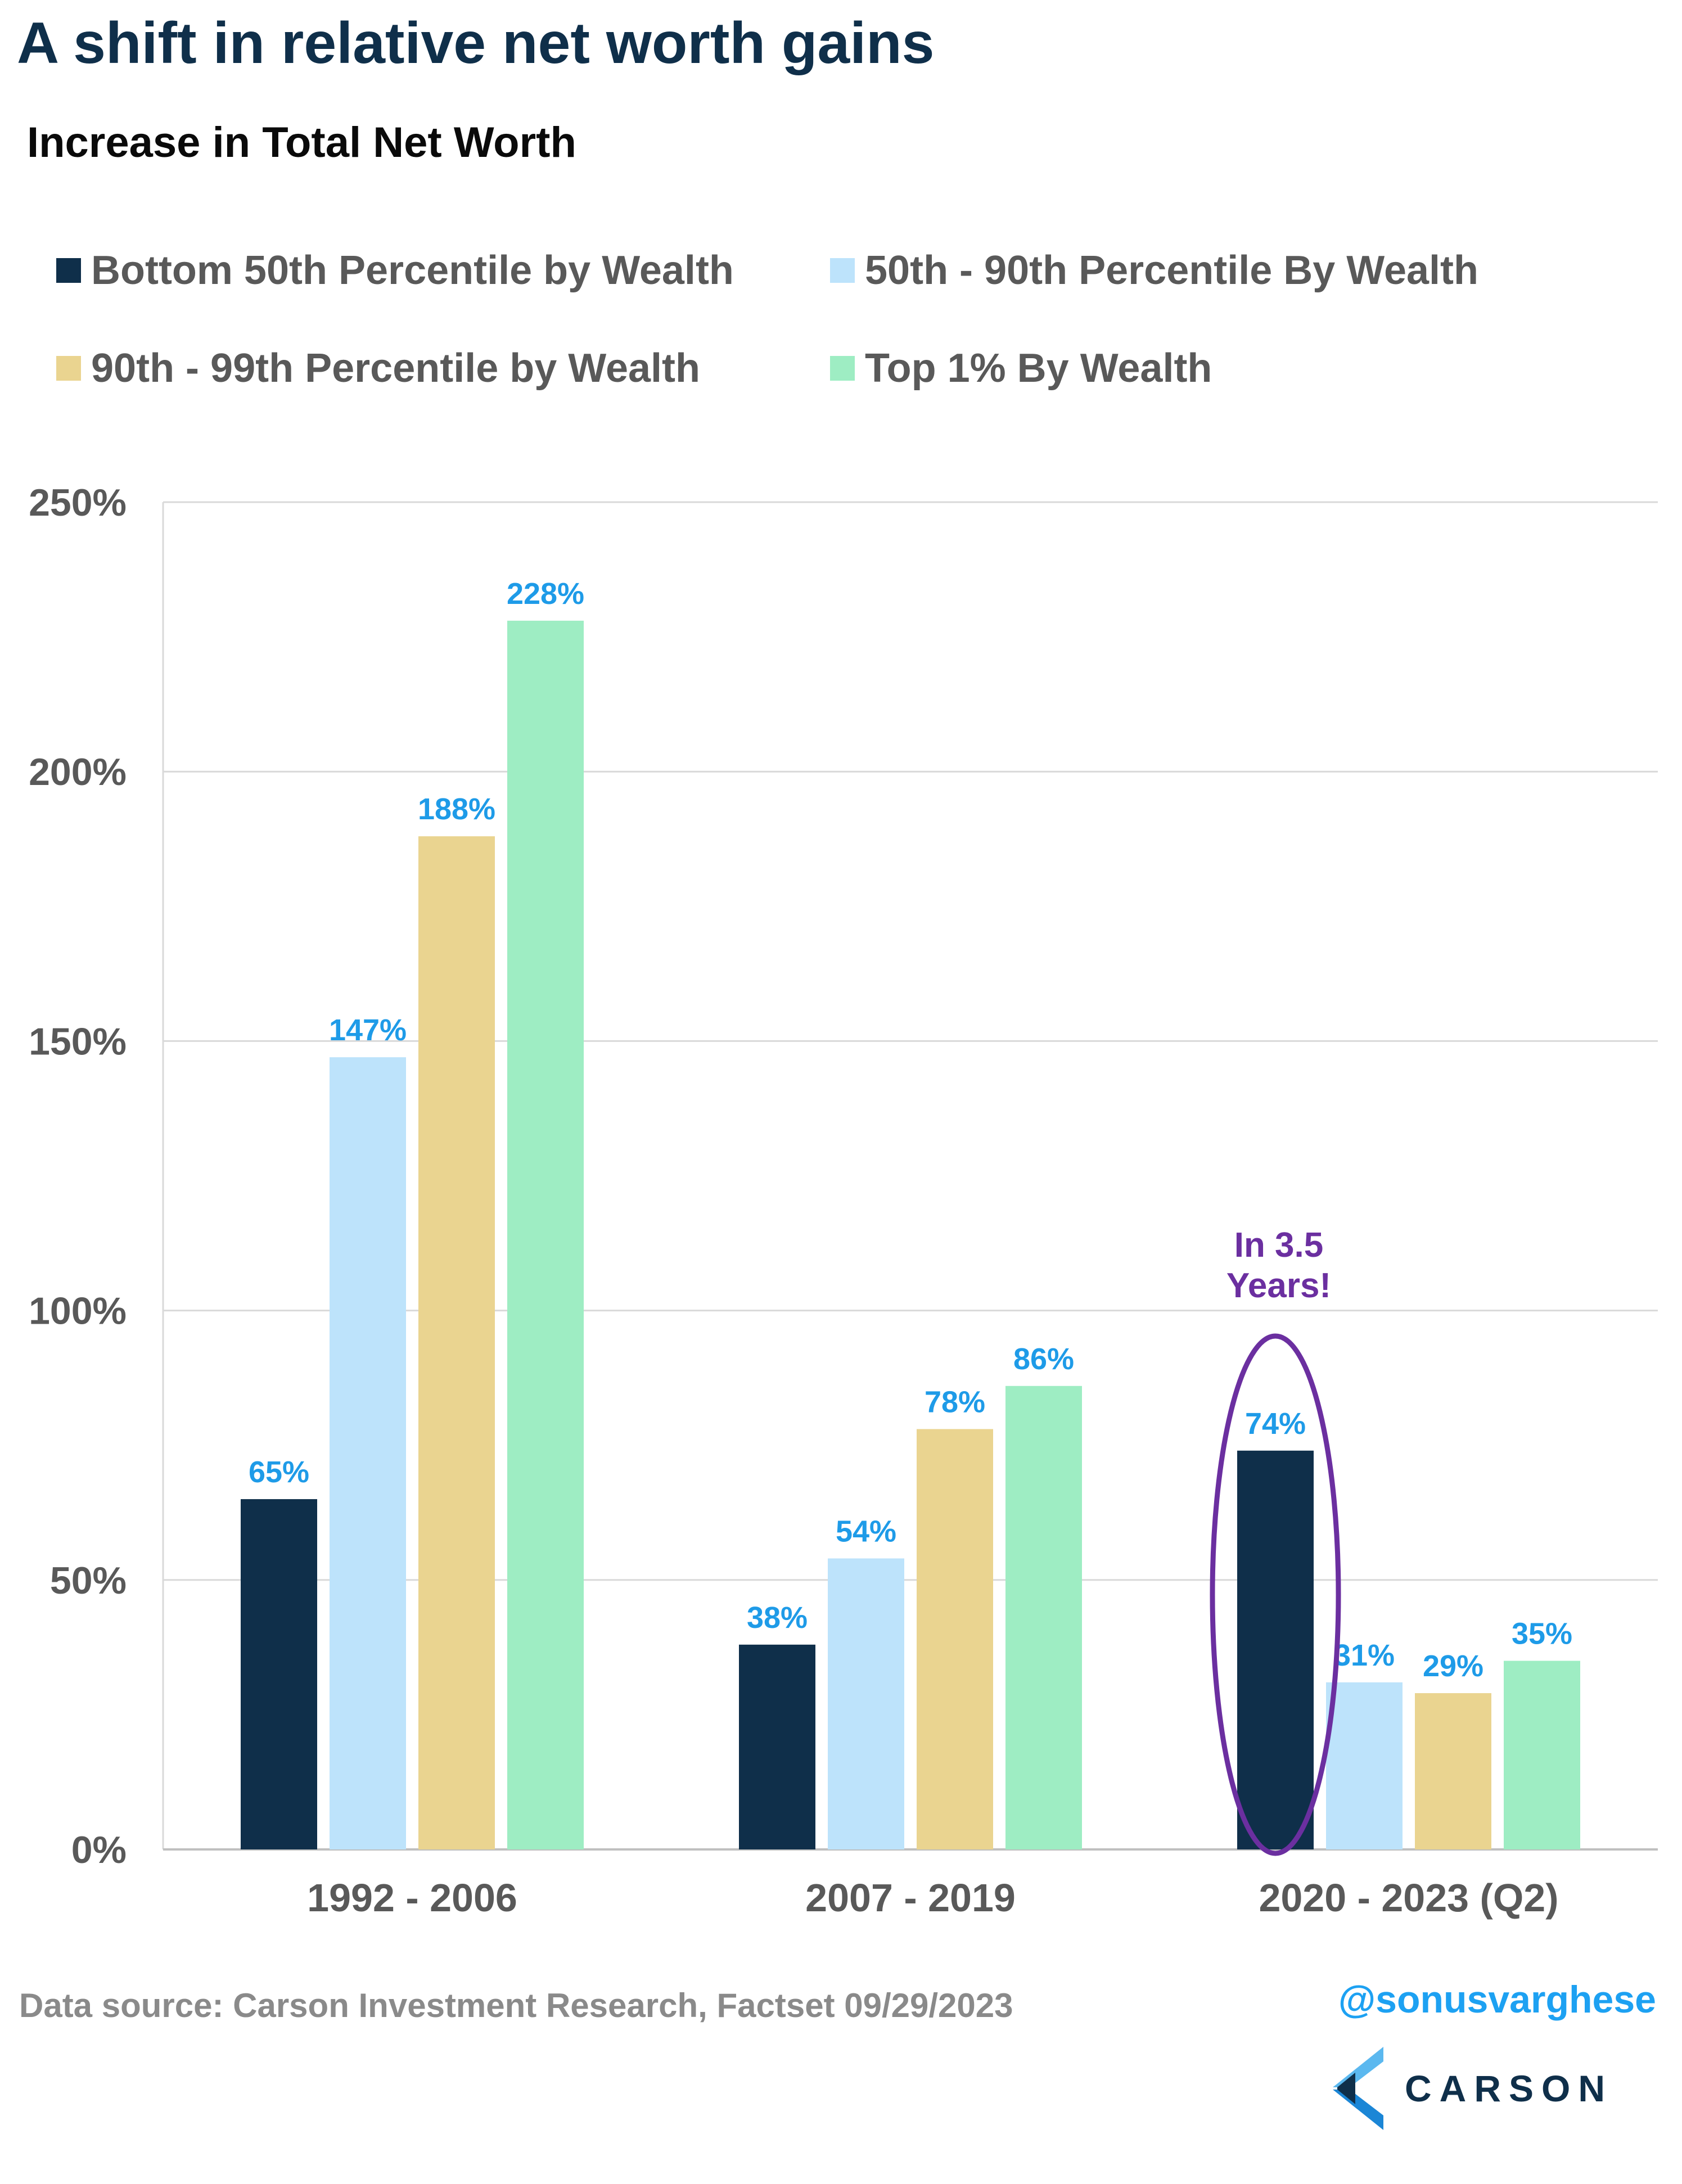  What do you see at coordinates (866, 1531) in the screenshot?
I see `data-label: 54%` at bounding box center [866, 1531].